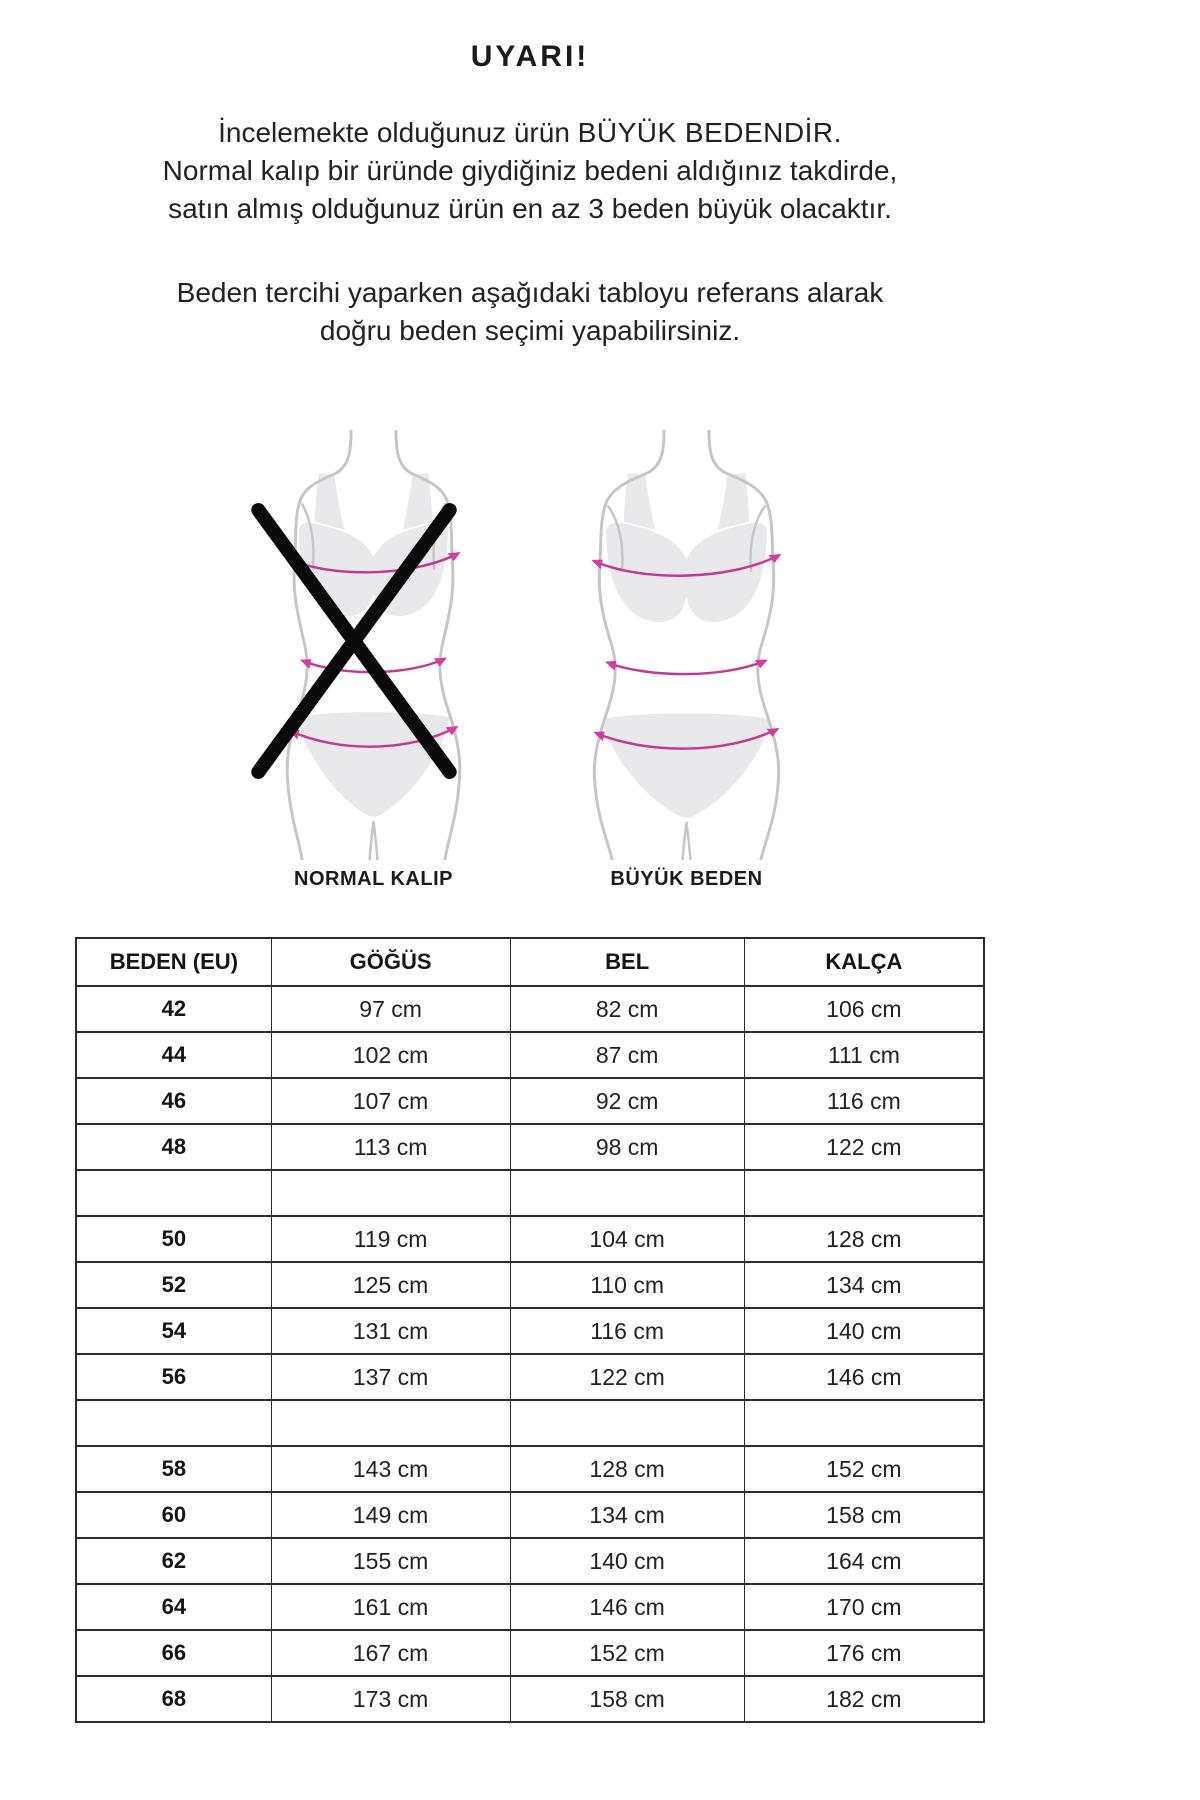  Describe the element at coordinates (390, 1009) in the screenshot. I see `bust-cell: 97 cm` at that location.